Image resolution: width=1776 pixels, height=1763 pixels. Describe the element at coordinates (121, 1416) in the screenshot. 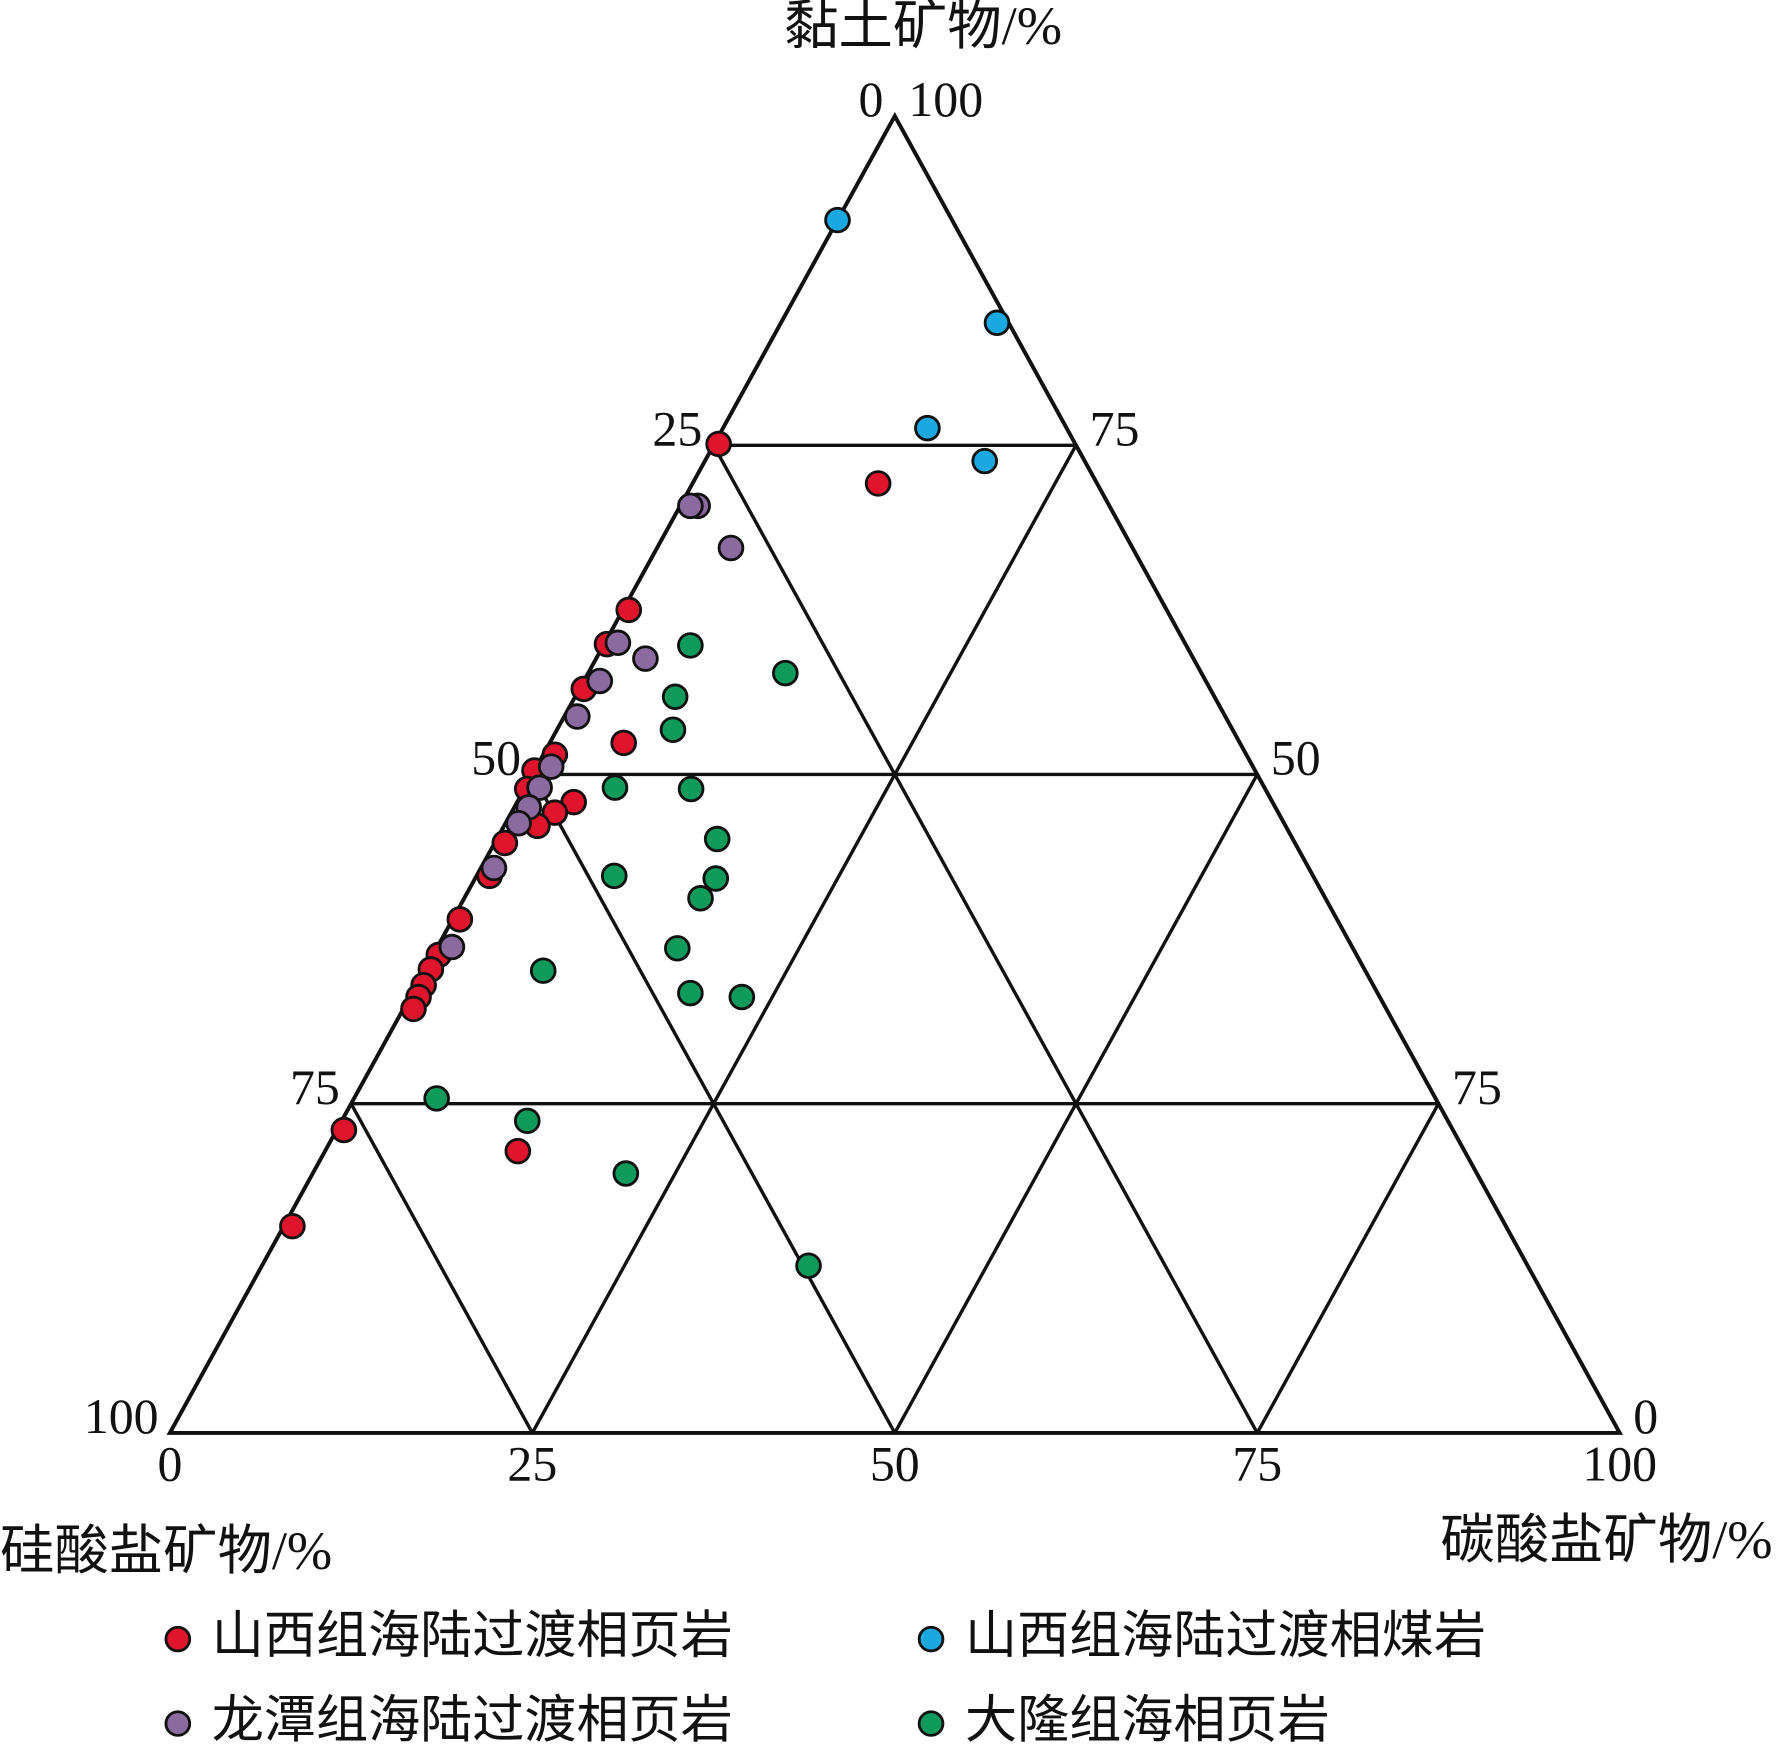

I see `left-tick-label: 100` at that location.